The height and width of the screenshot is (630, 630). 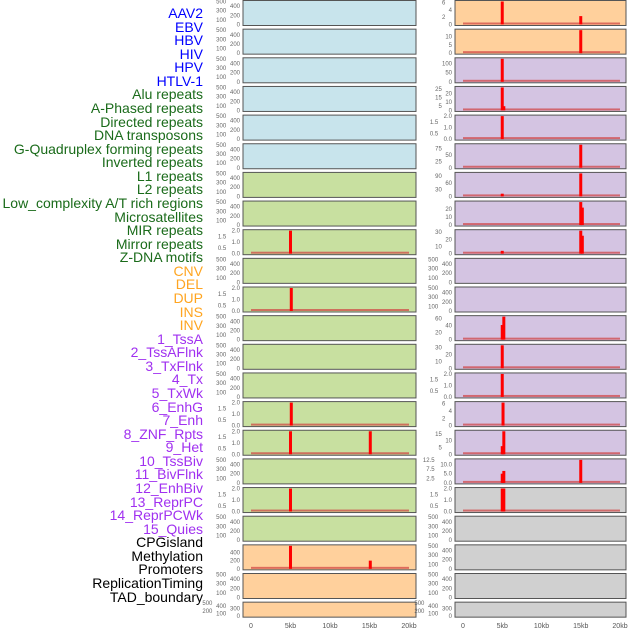 What do you see at coordinates (191, 325) in the screenshot?
I see `track-label: INV` at bounding box center [191, 325].